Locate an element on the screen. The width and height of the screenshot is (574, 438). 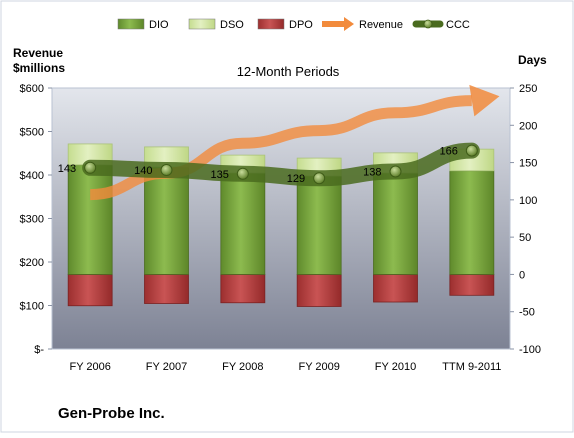
left-tick-label: $400 is located at coordinates (32, 176).